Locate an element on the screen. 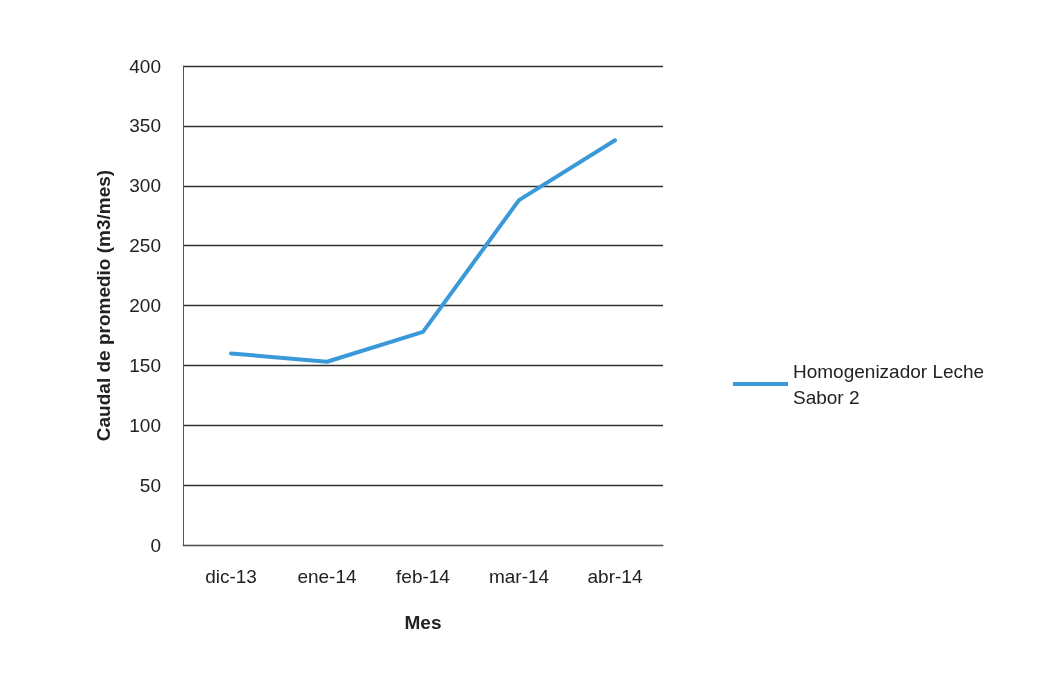 This screenshot has height=686, width=1042. y-tick-label: 400 is located at coordinates (145, 66).